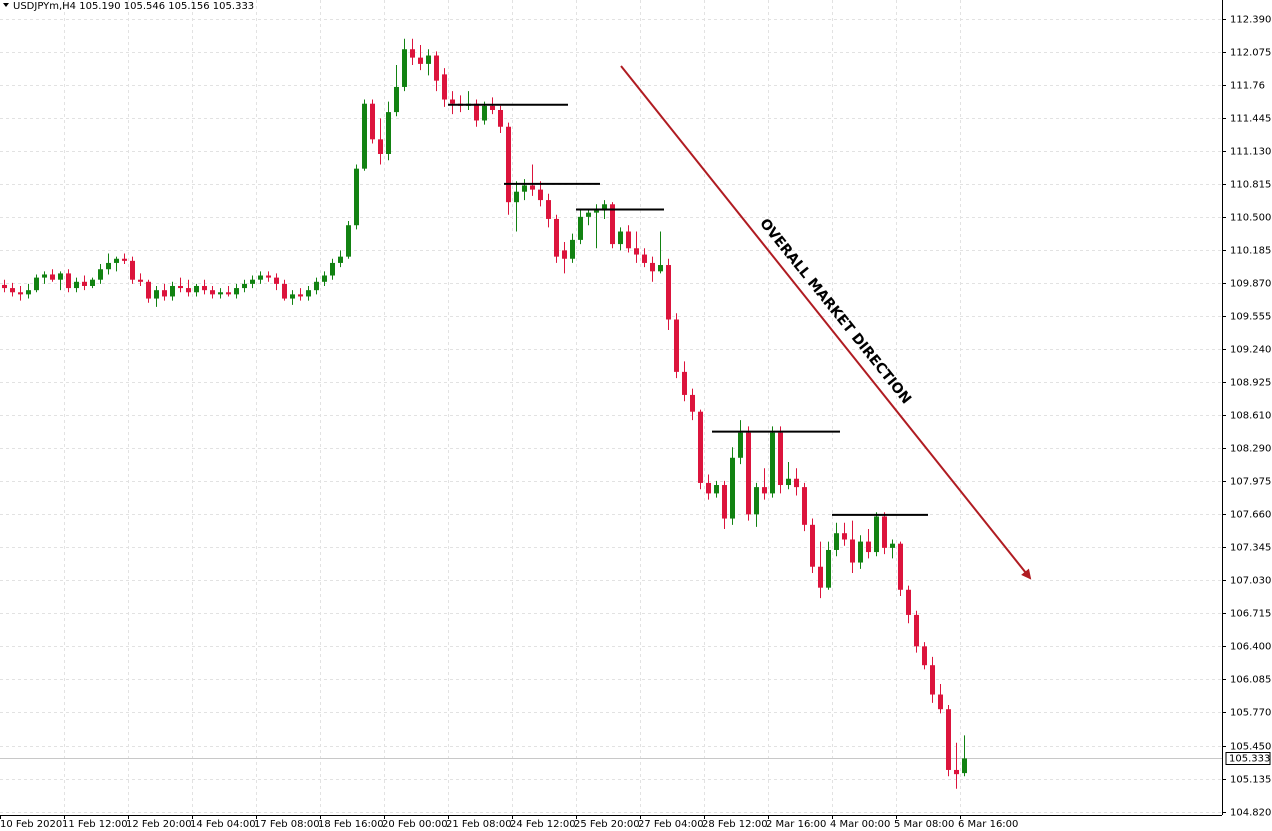  I want to click on y-tick-label: 107.660, so click(1250, 515).